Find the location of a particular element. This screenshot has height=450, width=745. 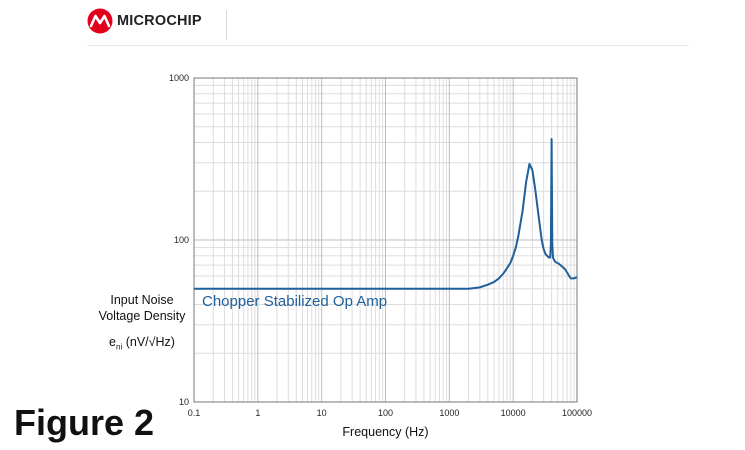

x-tick-label: 1 is located at coordinates (257, 413).